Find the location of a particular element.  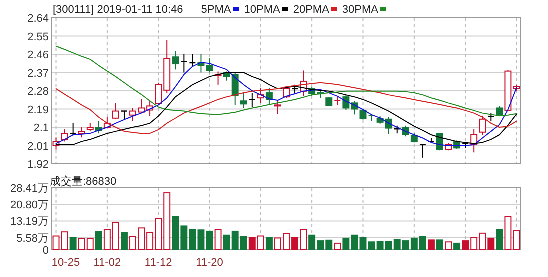

x-tick-label: 11-12 is located at coordinates (158, 263).